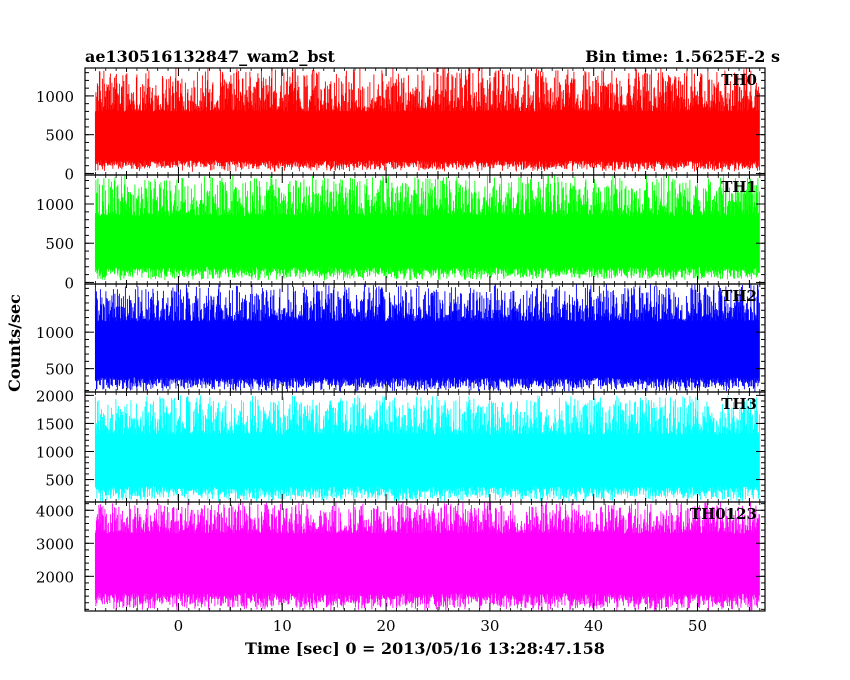  I want to click on x-tick-label: 30, so click(489, 626).